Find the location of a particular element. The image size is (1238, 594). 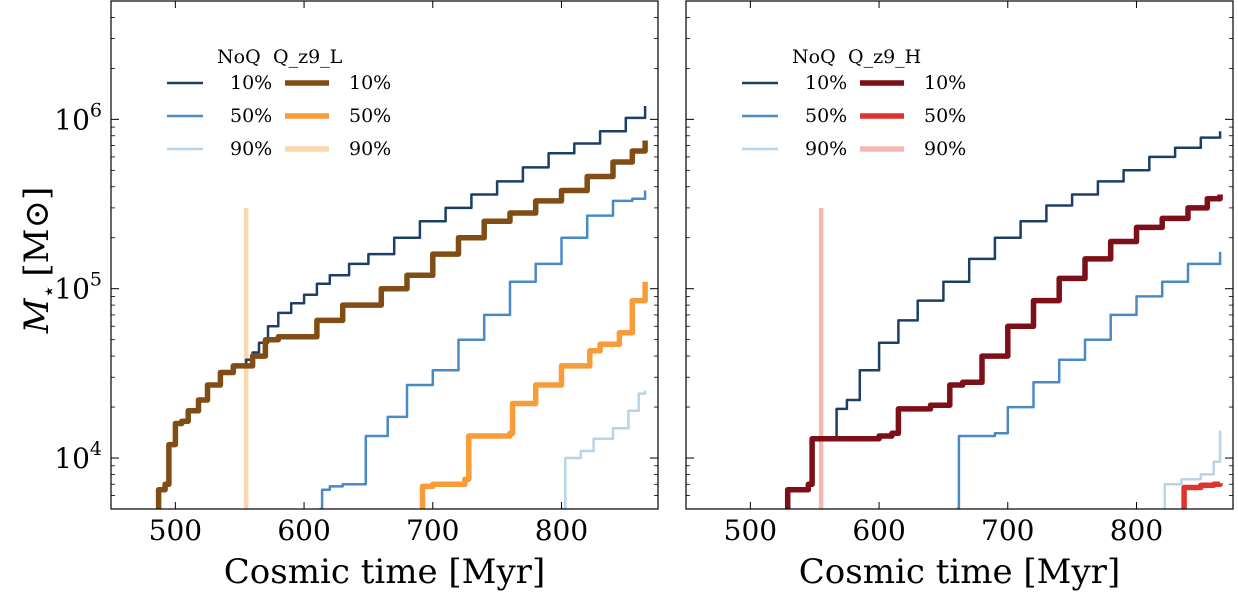

legend-header-q: Q_z9_H is located at coordinates (884, 57).